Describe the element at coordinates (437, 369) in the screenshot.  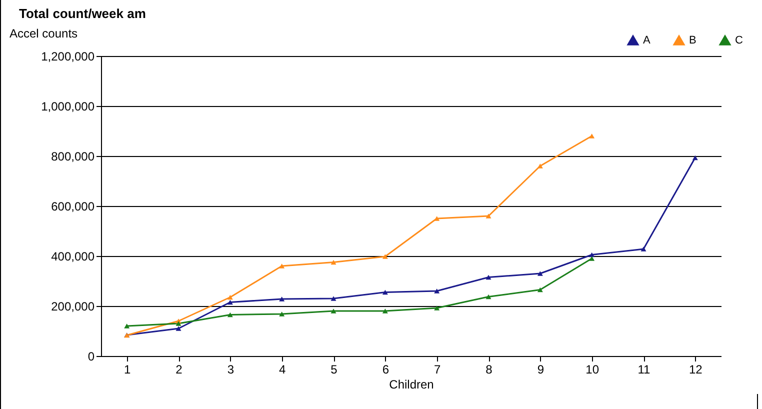
I see `x-tick-label: 7` at that location.